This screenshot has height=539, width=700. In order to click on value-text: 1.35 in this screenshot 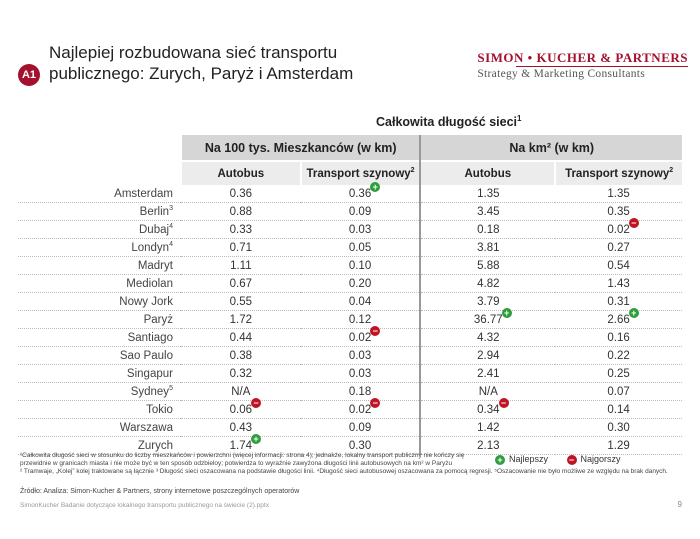, I will do `click(488, 193)`.